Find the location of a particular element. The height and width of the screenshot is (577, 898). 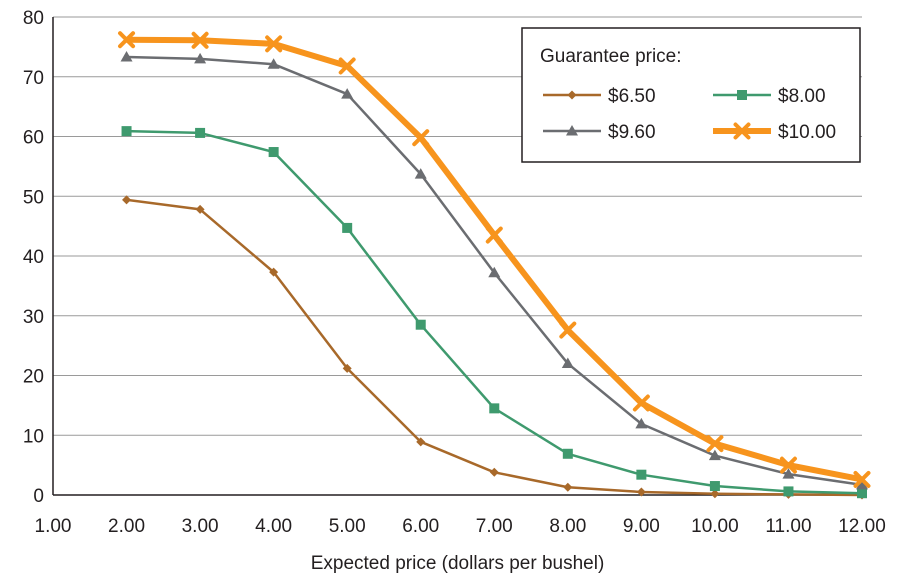

legend-label: $8.00 is located at coordinates (802, 96).